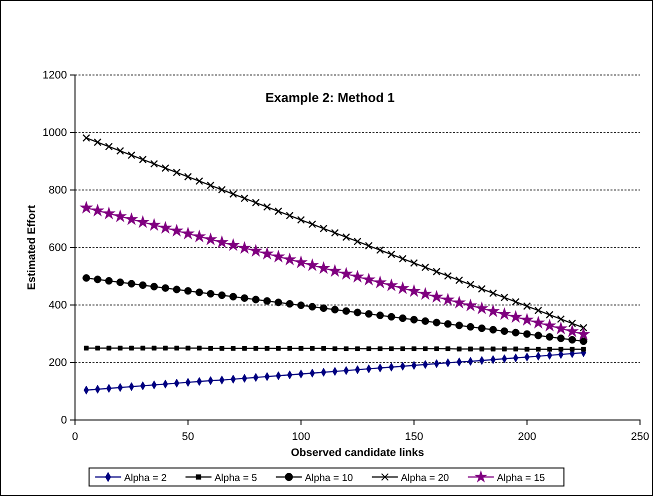 Image resolution: width=653 pixels, height=496 pixels. Describe the element at coordinates (414, 437) in the screenshot. I see `x-tick-label: 150` at that location.